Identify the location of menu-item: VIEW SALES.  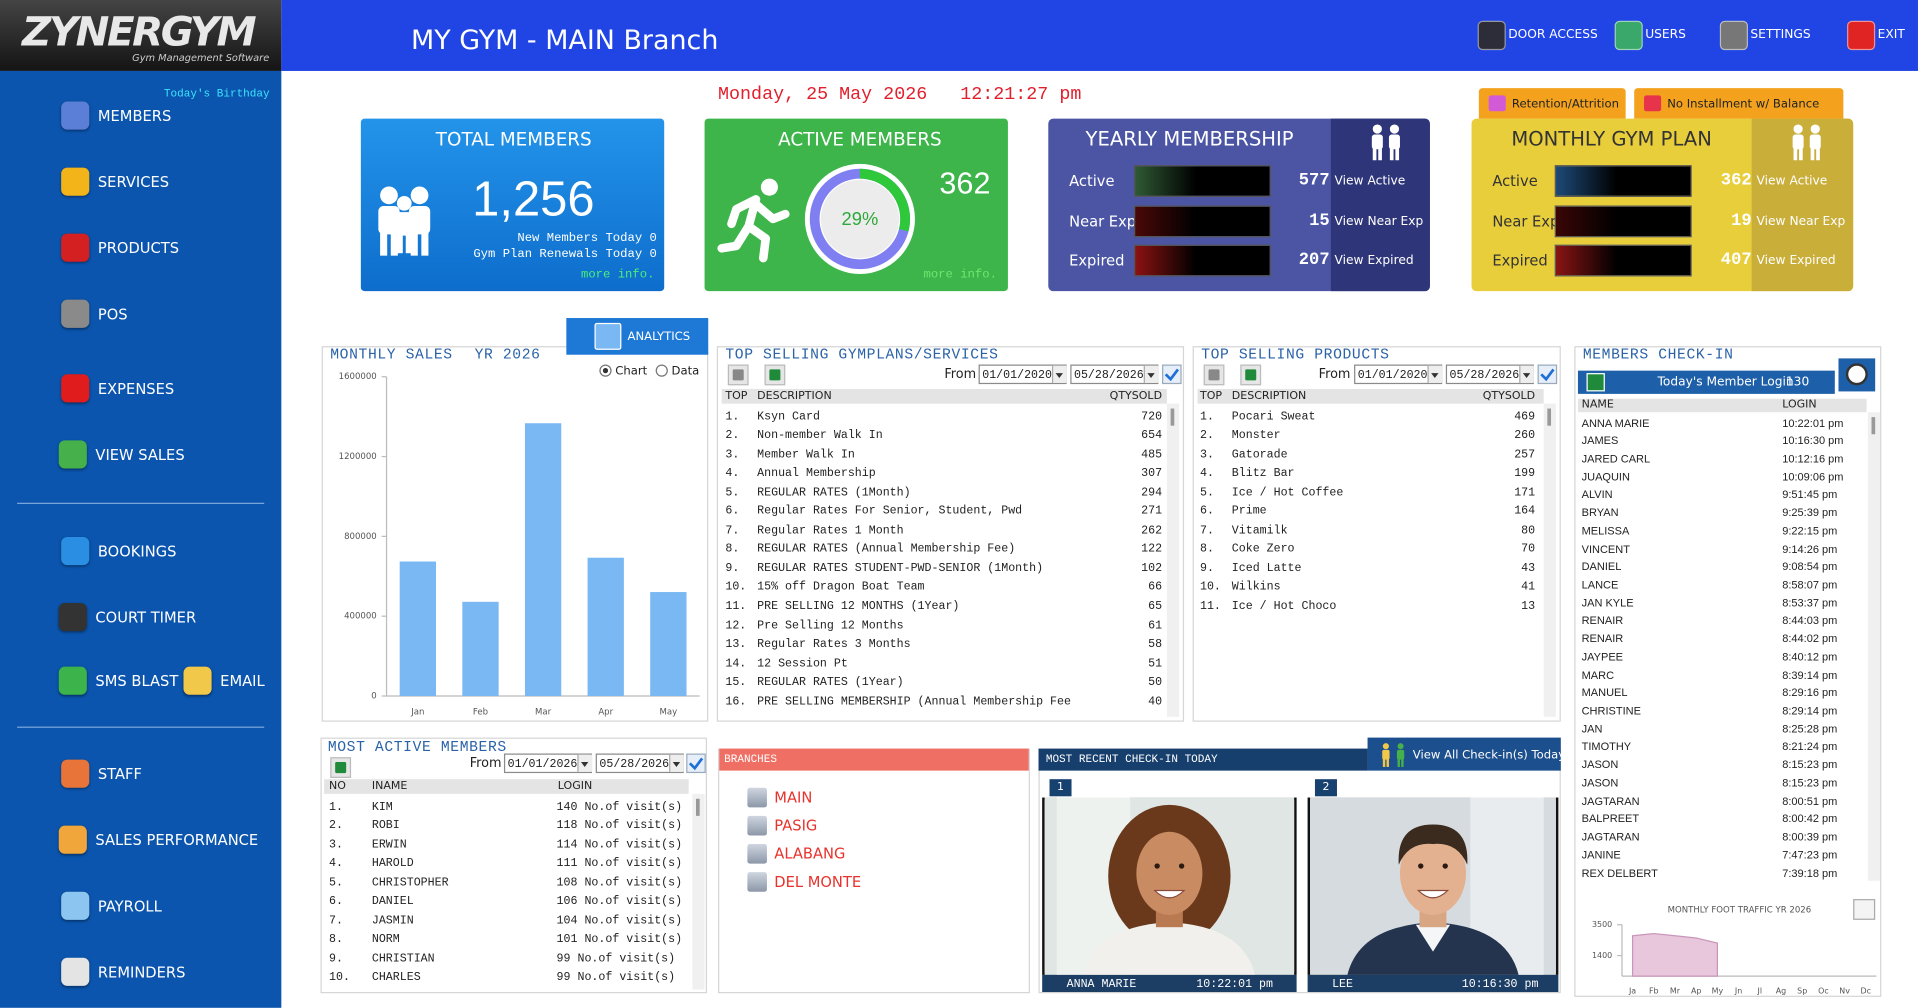
(140, 454).